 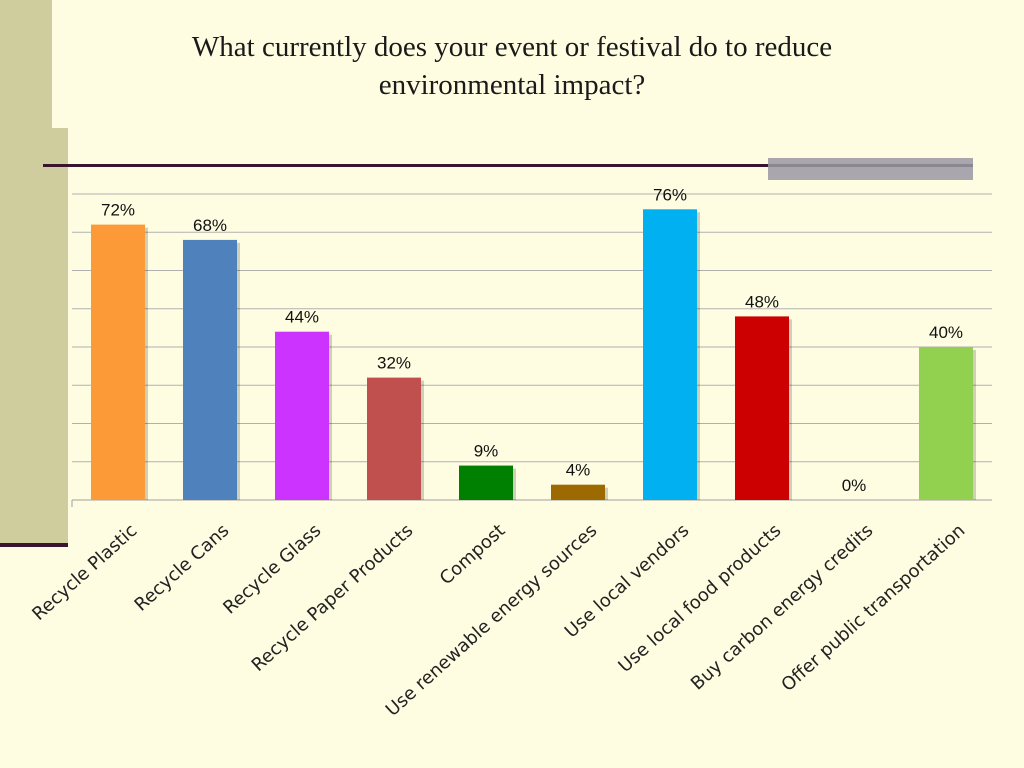 What do you see at coordinates (946, 332) in the screenshot?
I see `data-label: 40%` at bounding box center [946, 332].